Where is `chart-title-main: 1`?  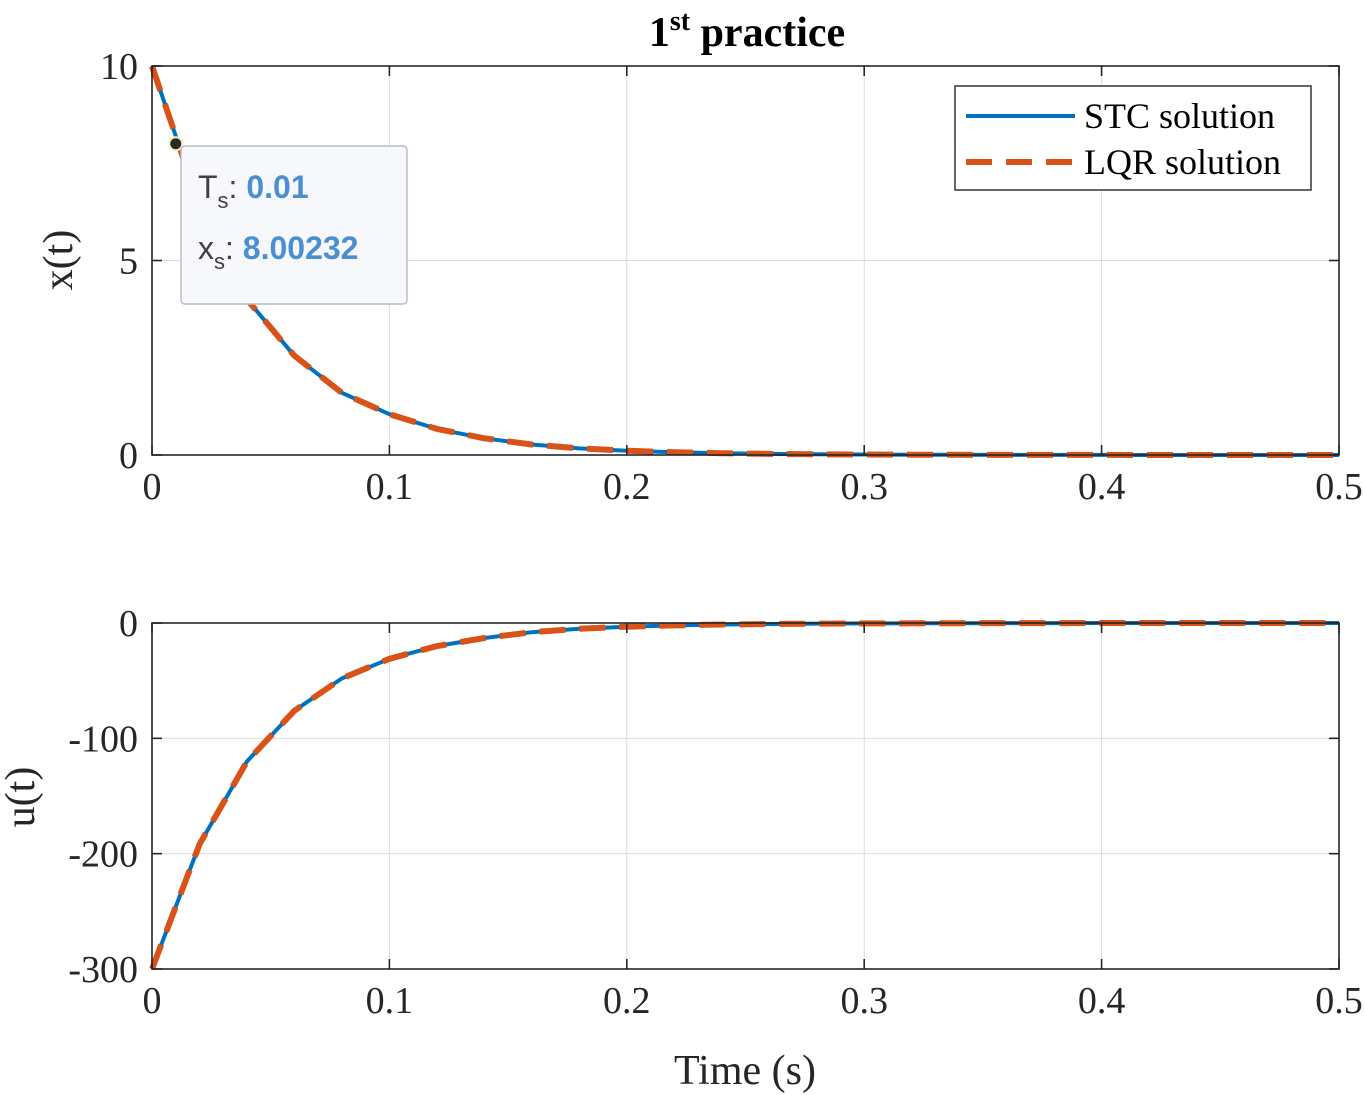
chart-title-main: 1 is located at coordinates (659, 33).